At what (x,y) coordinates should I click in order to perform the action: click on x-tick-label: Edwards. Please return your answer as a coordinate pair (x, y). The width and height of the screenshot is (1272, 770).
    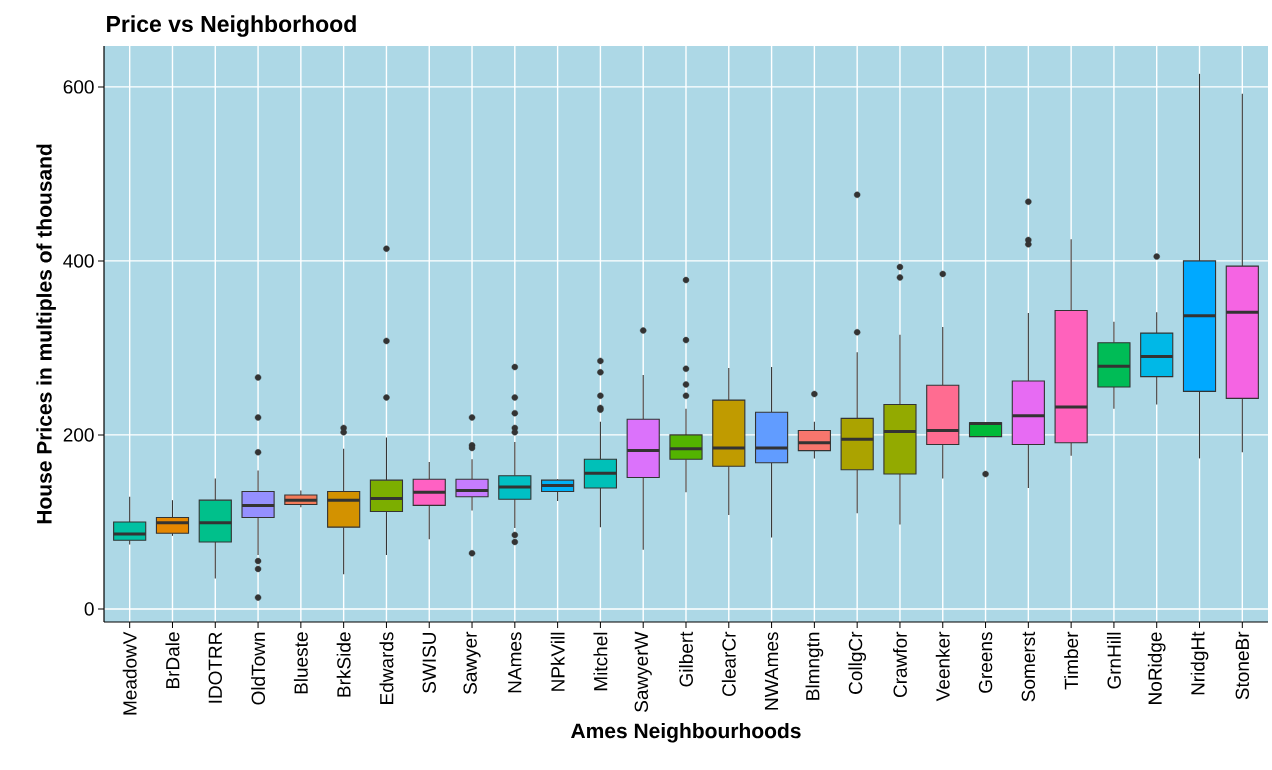
    Looking at the image, I should click on (386, 668).